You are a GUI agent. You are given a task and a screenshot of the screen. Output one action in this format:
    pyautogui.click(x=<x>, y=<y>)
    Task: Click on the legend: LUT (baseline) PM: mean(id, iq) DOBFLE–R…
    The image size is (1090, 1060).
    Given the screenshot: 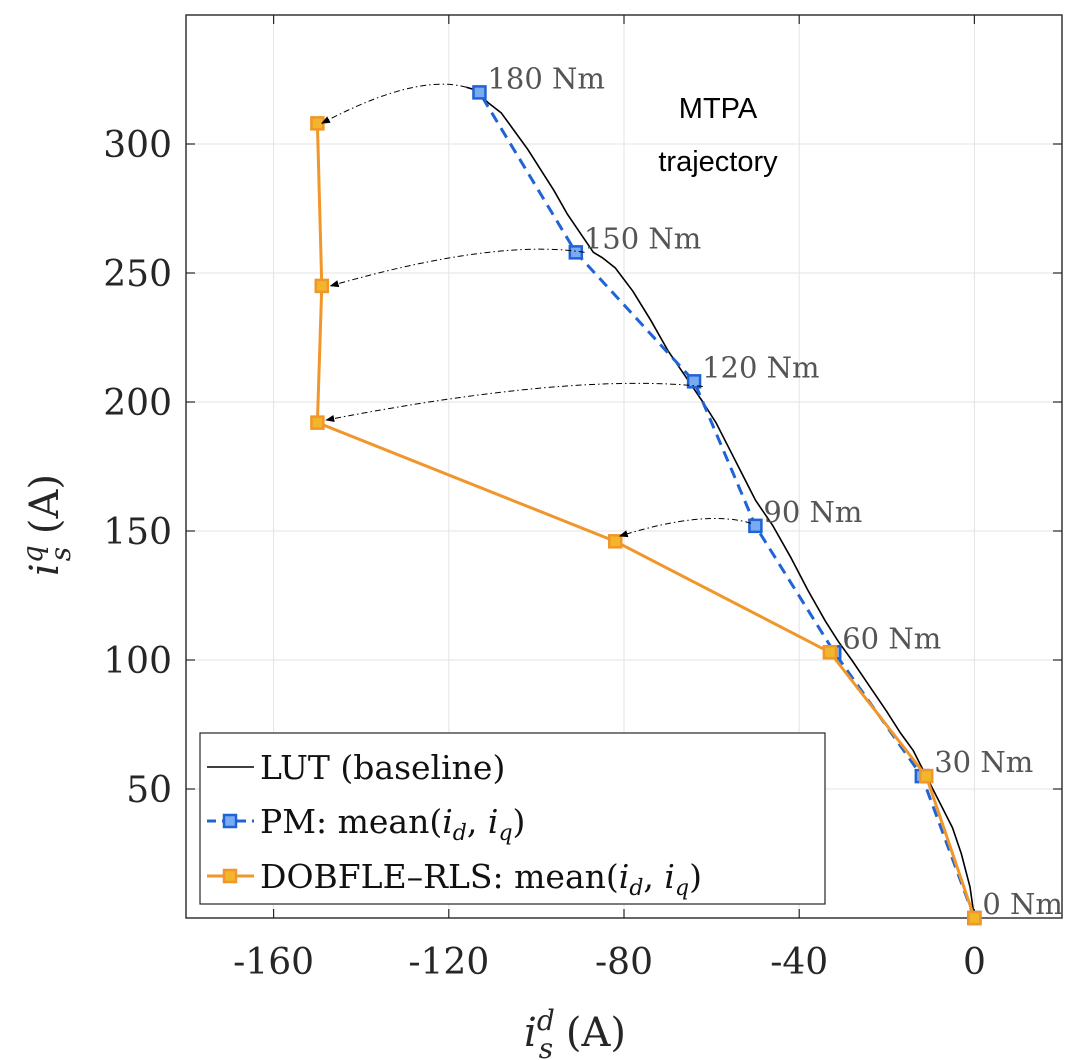 What is the action you would take?
    pyautogui.click(x=512, y=818)
    